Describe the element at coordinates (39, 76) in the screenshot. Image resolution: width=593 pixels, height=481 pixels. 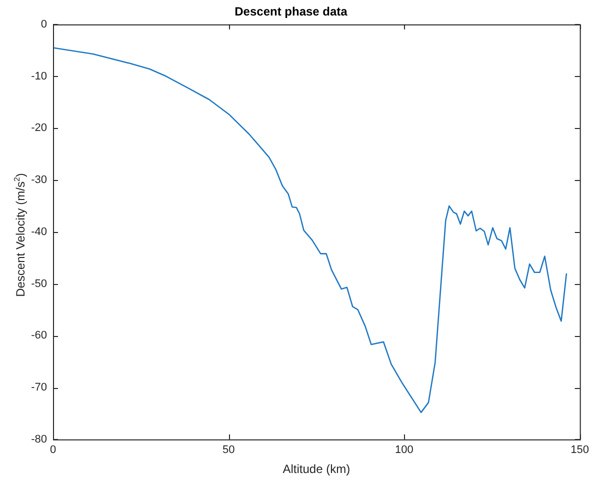
I see `y-tick-label: -10` at that location.